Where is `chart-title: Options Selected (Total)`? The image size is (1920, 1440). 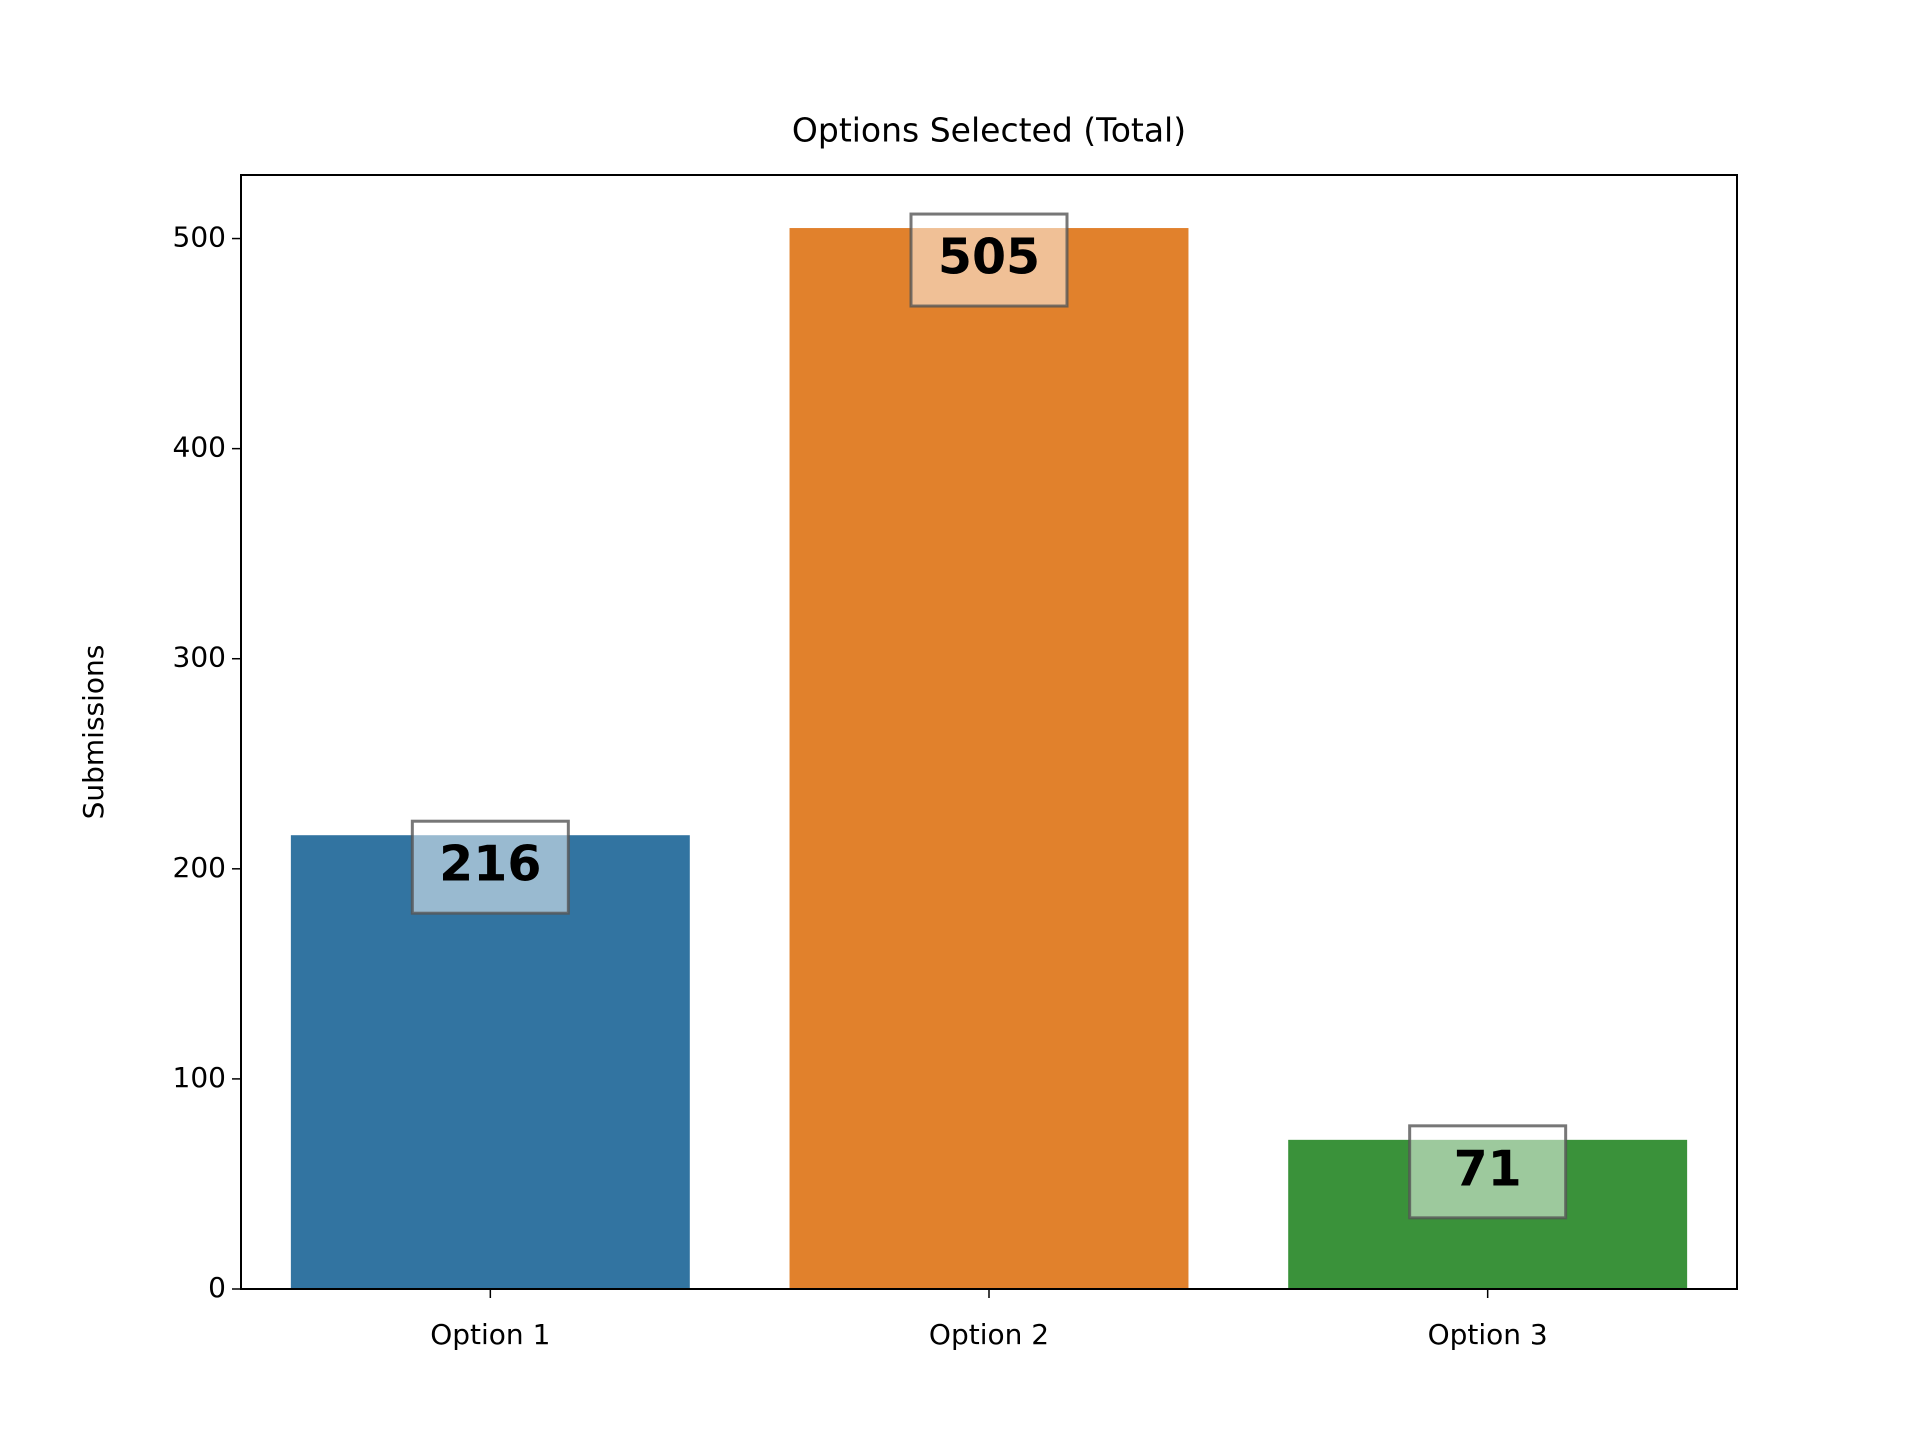 chart-title: Options Selected (Total) is located at coordinates (989, 130).